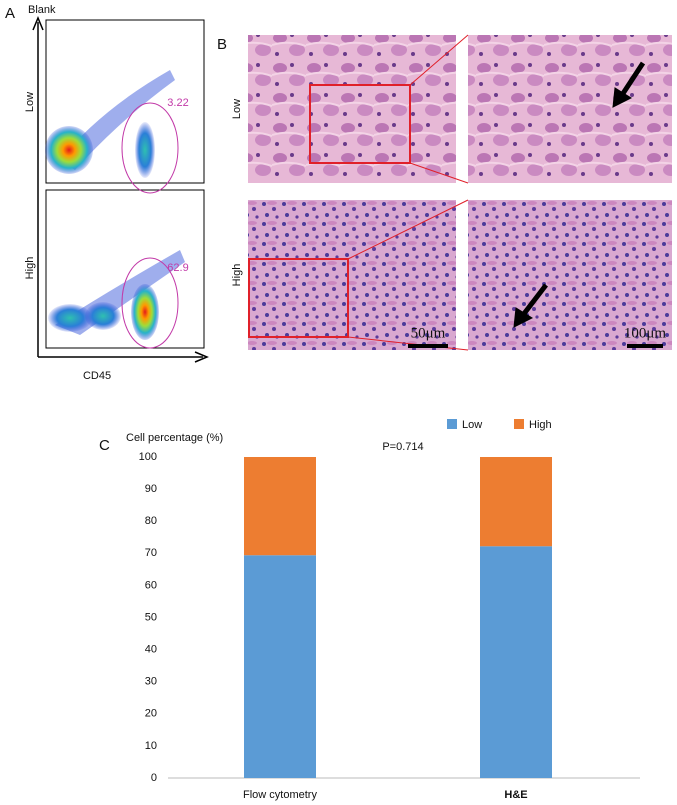 This screenshot has height=805, width=677. I want to click on y-tick-label: 10, so click(151, 746).